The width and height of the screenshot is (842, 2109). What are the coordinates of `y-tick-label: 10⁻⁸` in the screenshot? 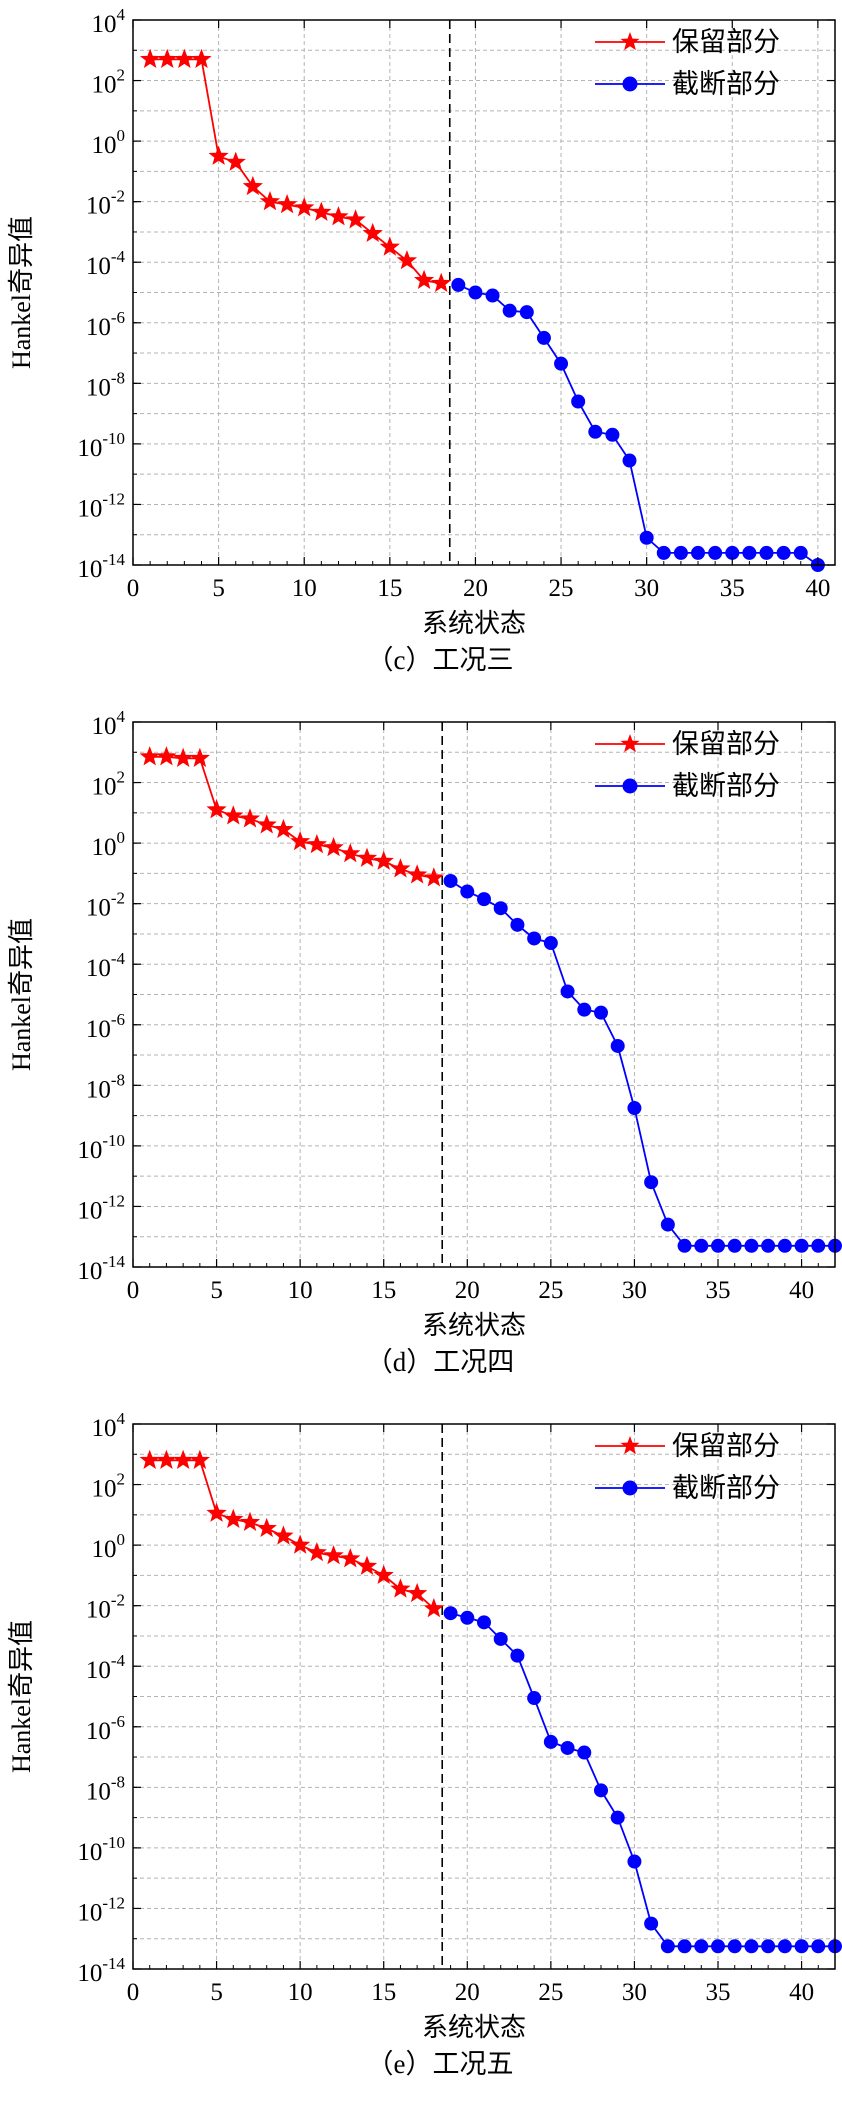 It's located at (105, 384).